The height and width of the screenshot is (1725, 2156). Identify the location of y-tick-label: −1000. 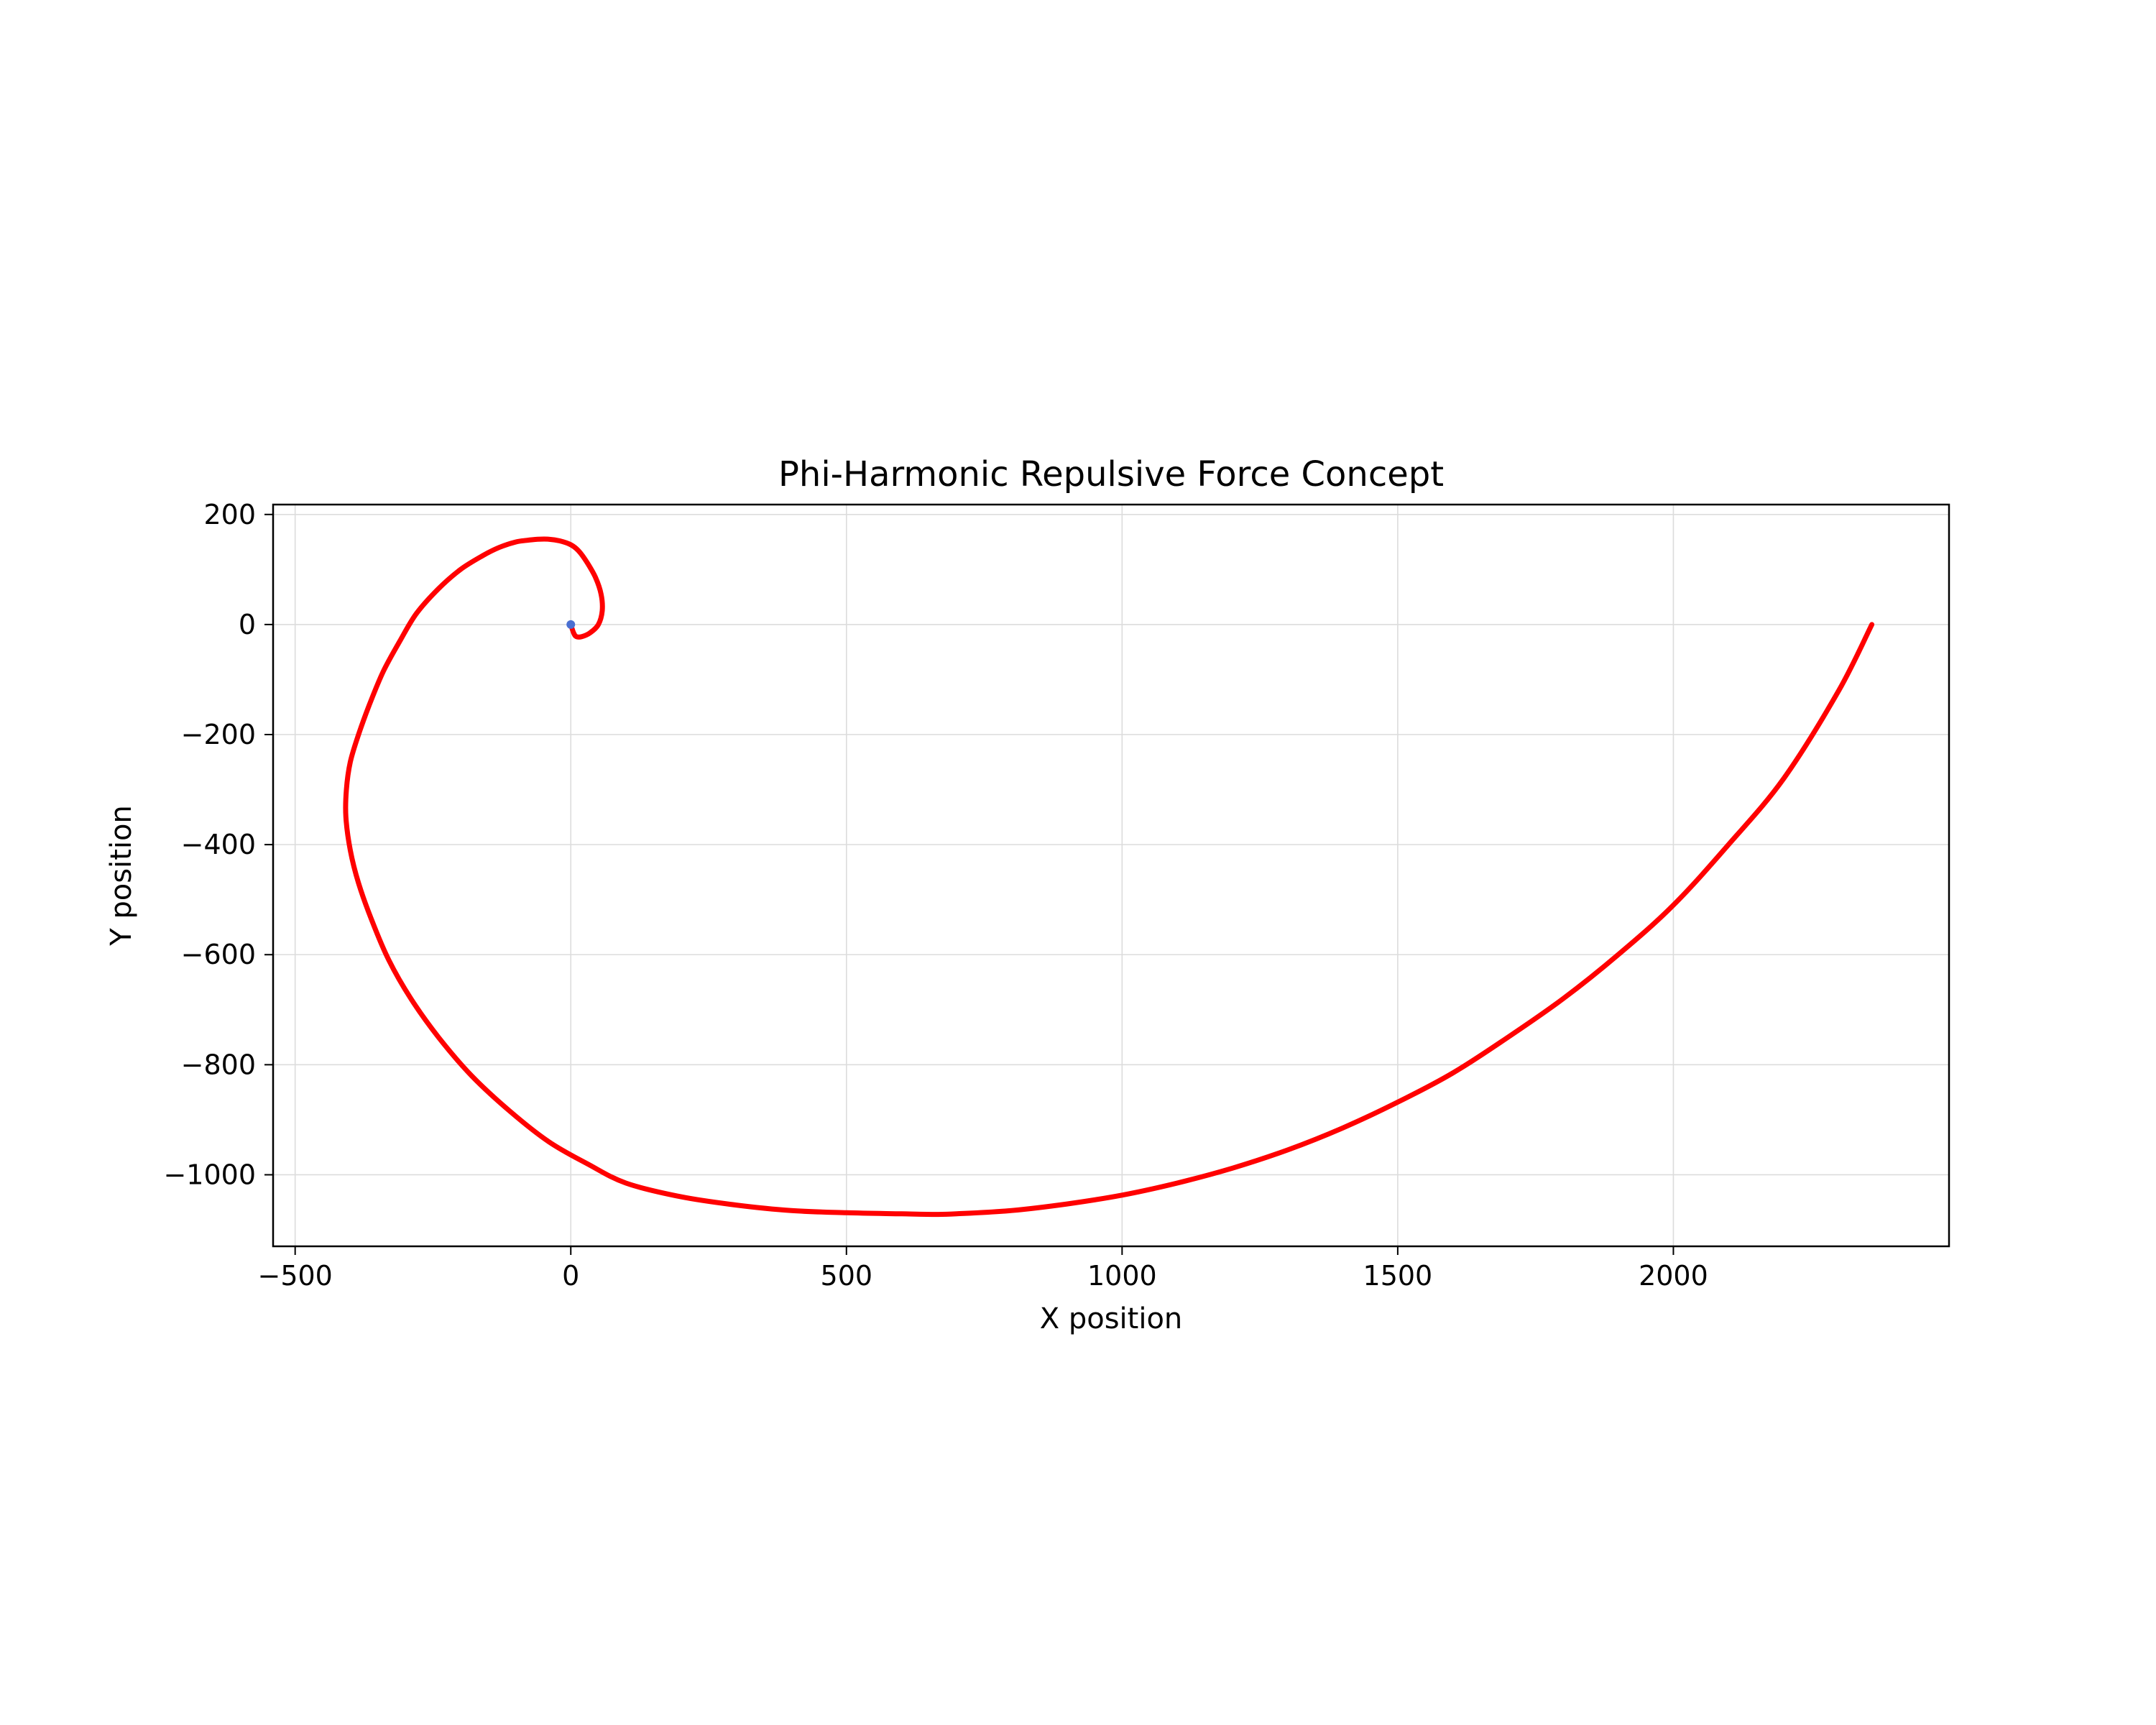
(209, 1174).